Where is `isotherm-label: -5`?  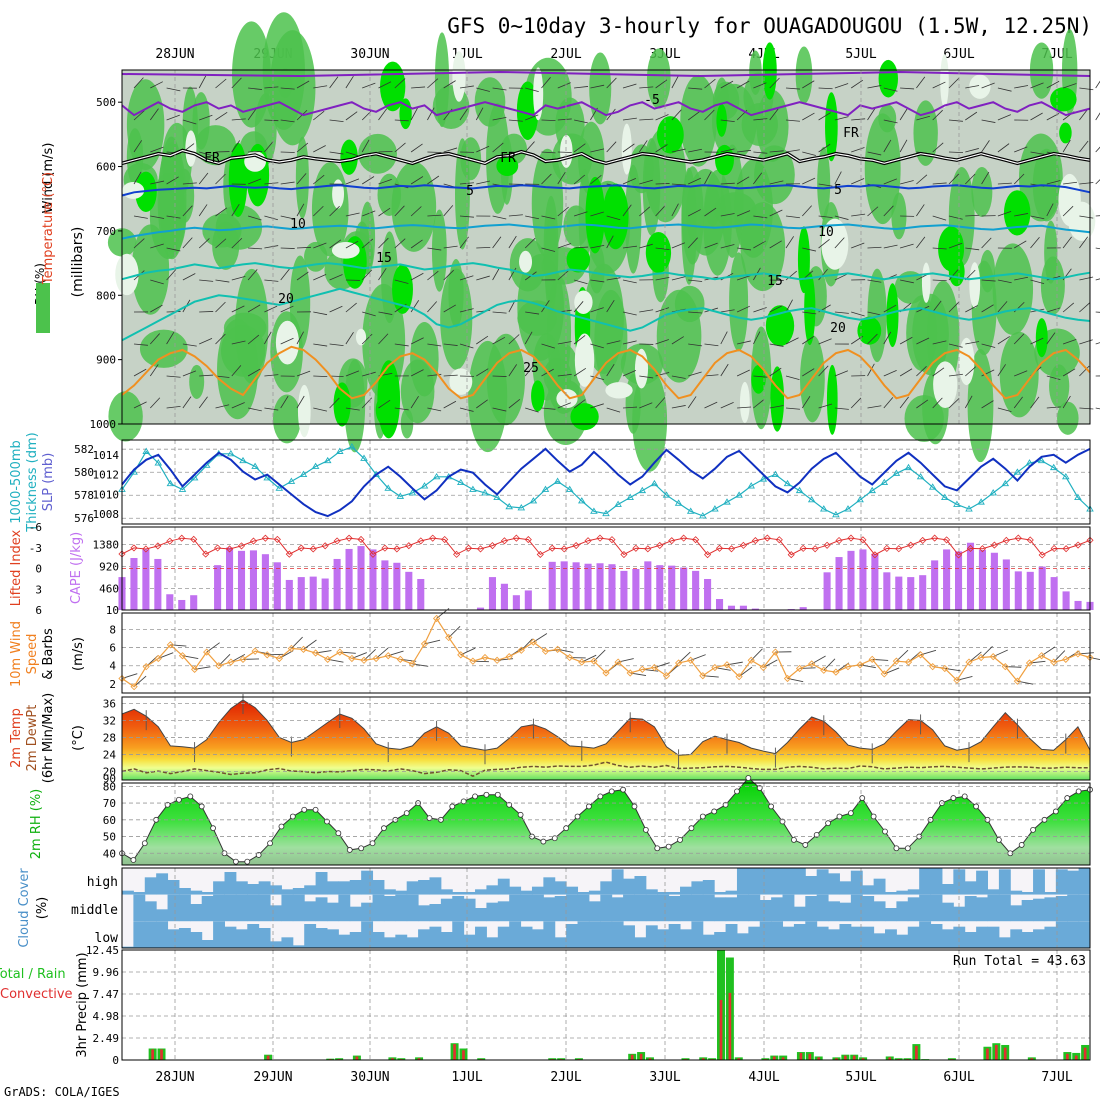
isotherm-label: -5 is located at coordinates (652, 100).